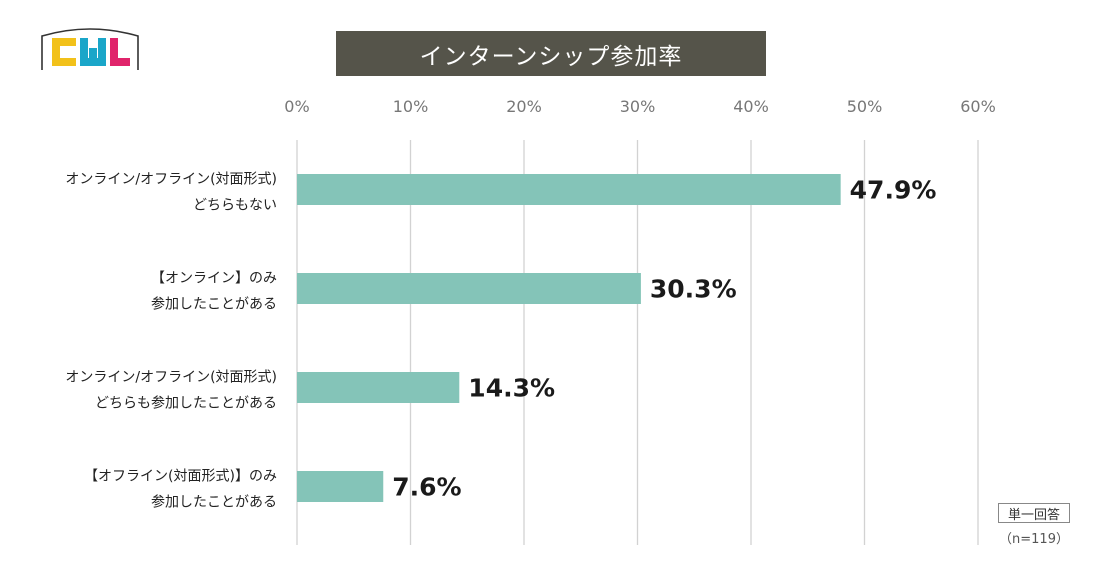  What do you see at coordinates (1034, 513) in the screenshot?
I see `answer-type-badge: 単一回答` at bounding box center [1034, 513].